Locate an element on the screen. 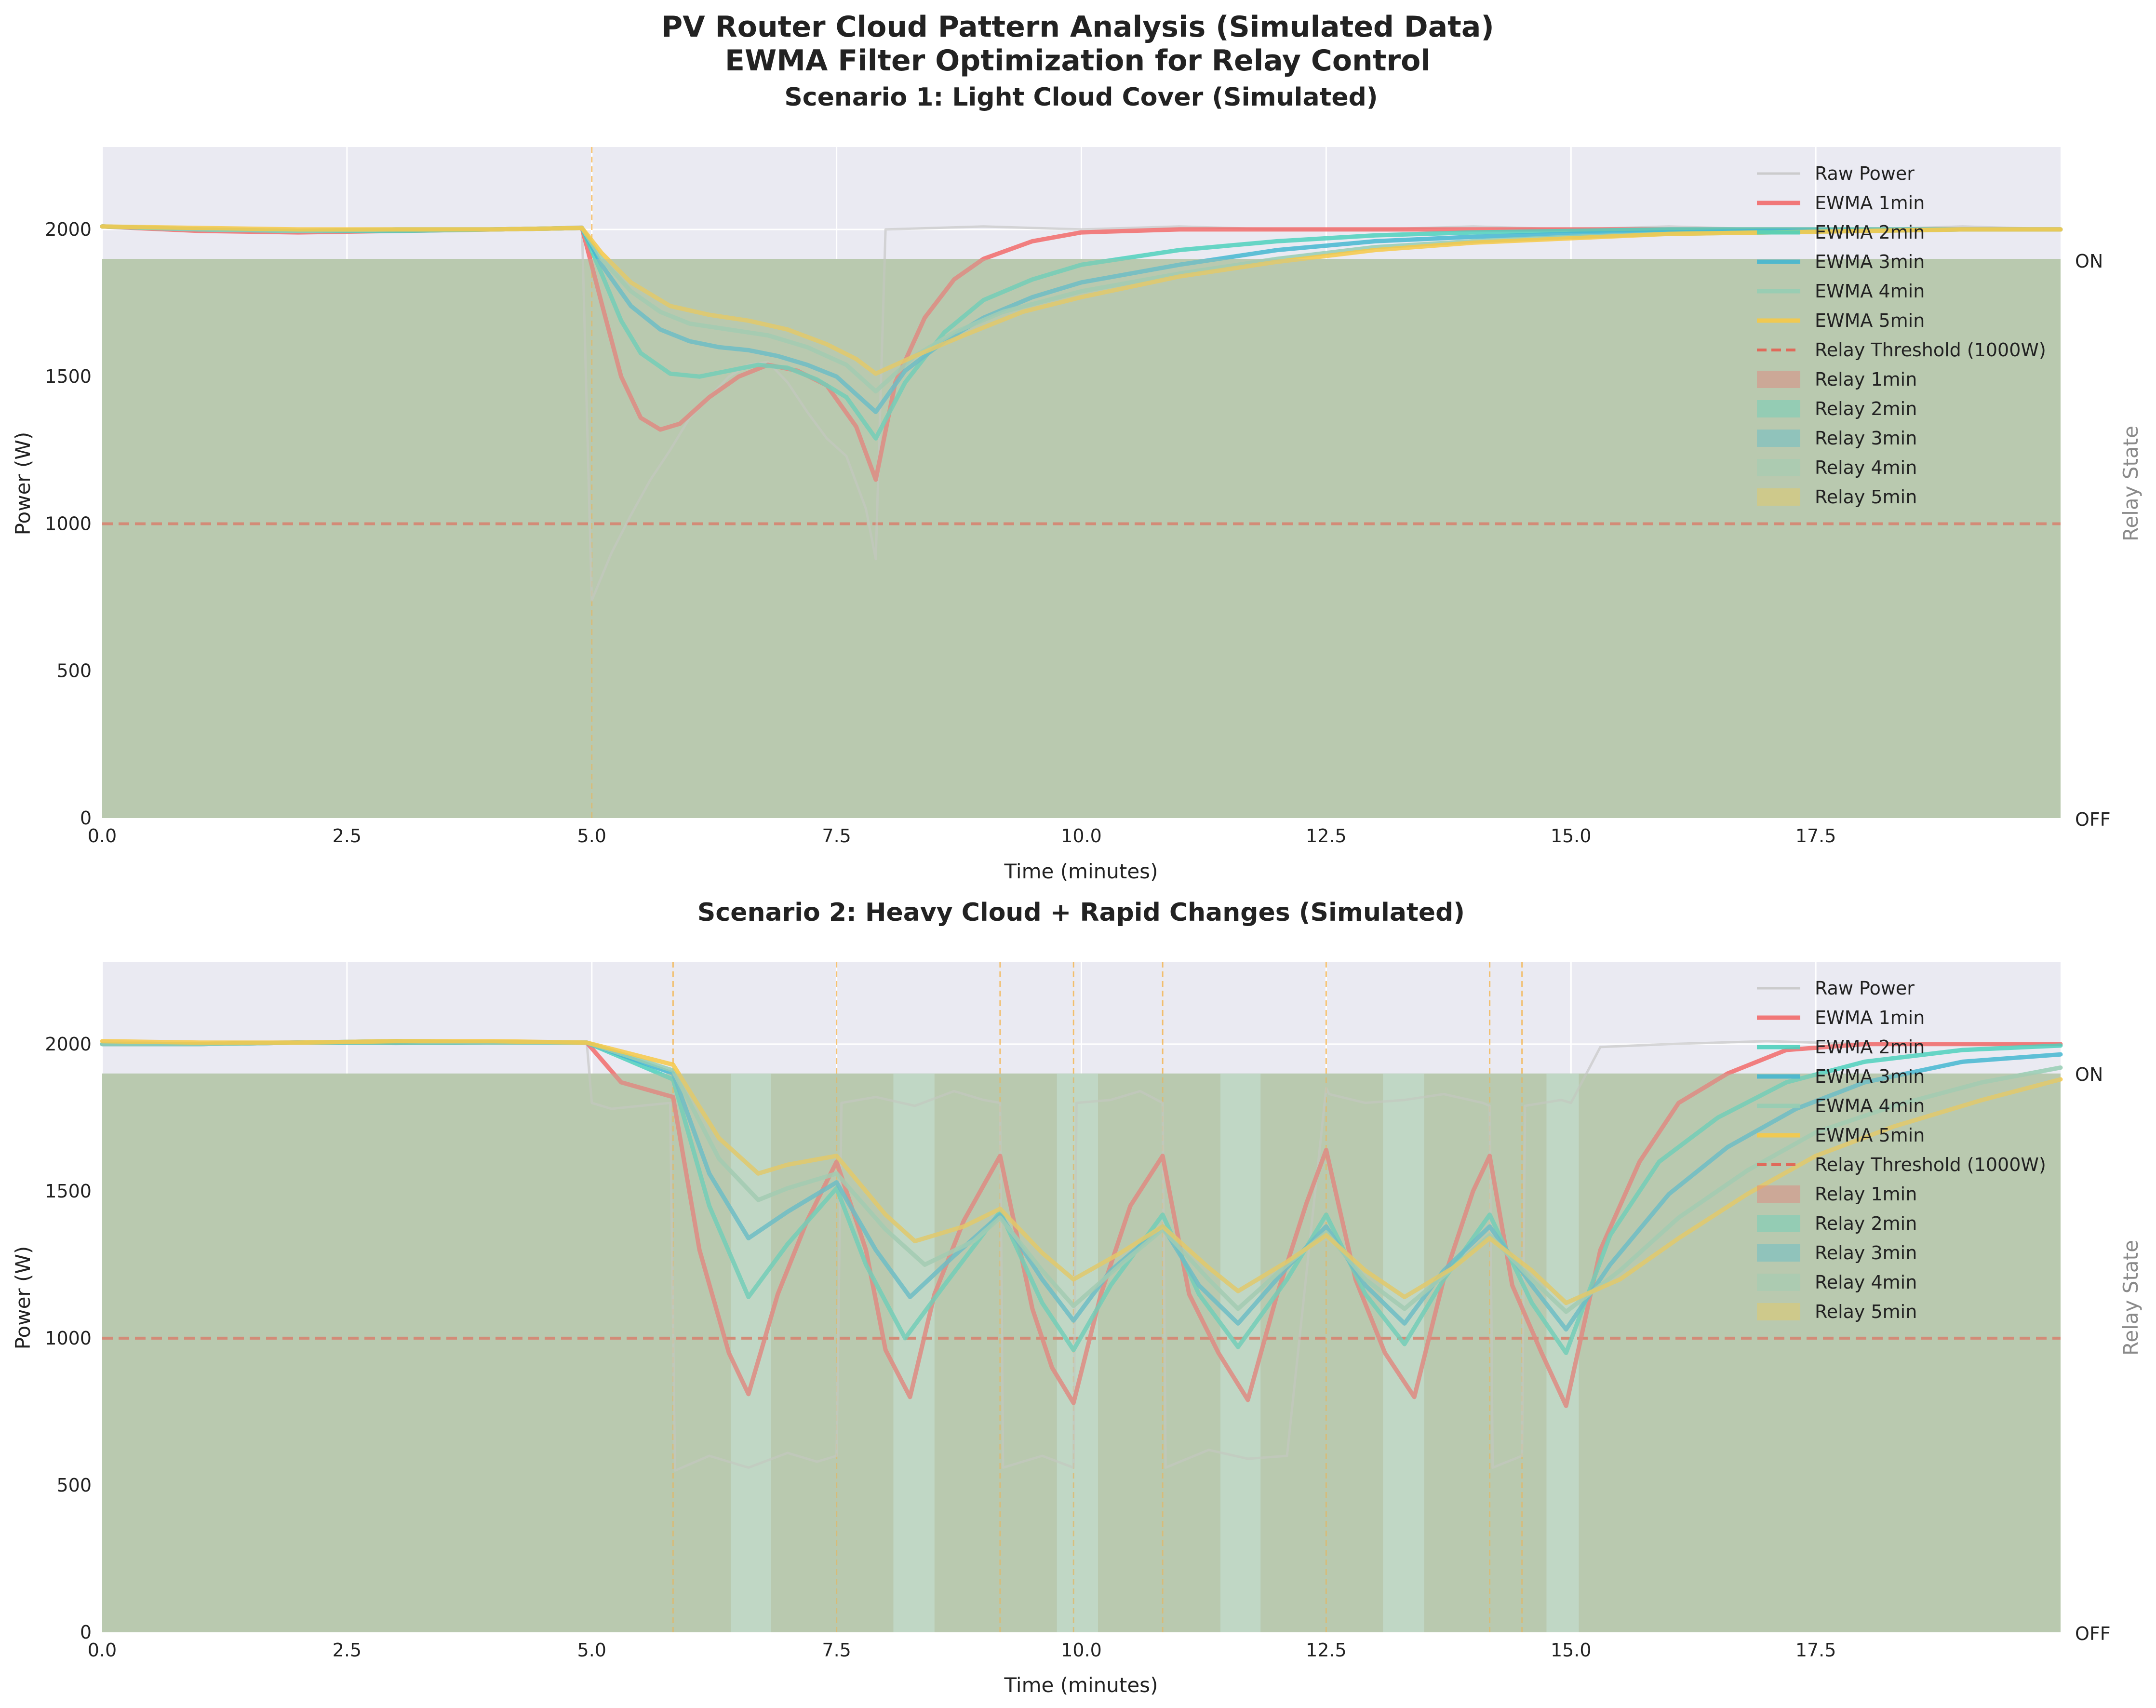 This screenshot has width=2156, height=1708. chart-1-legend-item-ewma-4min: EWMA 4min is located at coordinates (1841, 291).